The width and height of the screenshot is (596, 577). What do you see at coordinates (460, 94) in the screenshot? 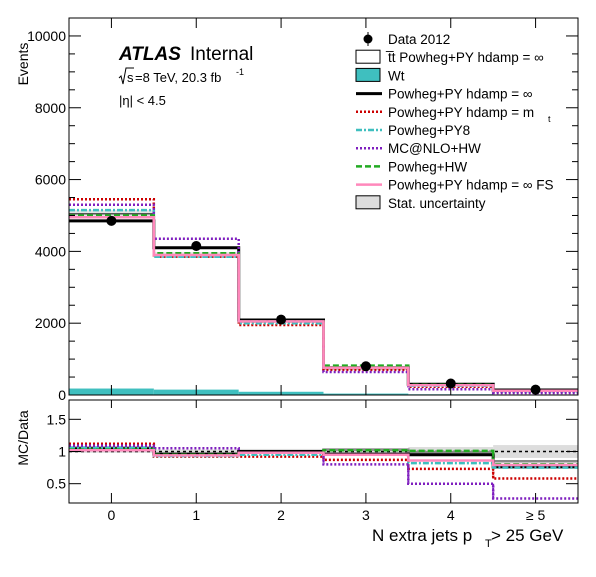
I see `legend-label-3: Powheg+PY hdamp = ∞` at bounding box center [460, 94].